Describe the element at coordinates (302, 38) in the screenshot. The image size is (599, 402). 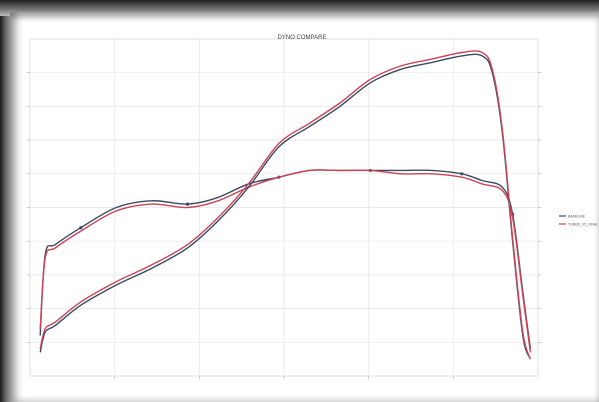
I see `chart-title: DYNO COMPARE` at that location.